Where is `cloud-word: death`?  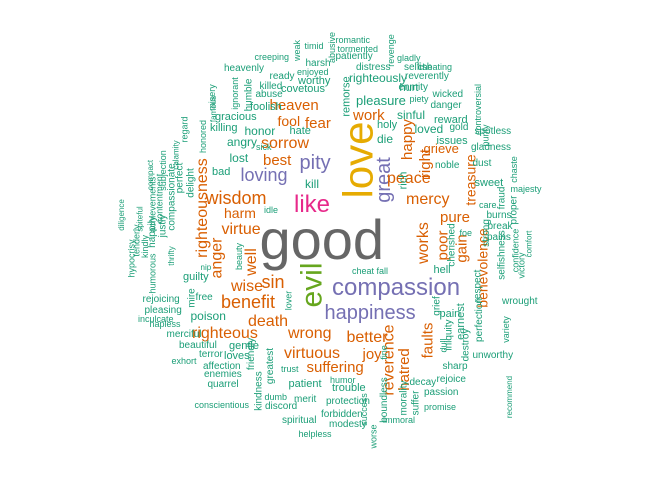
cloud-word: death is located at coordinates (268, 321).